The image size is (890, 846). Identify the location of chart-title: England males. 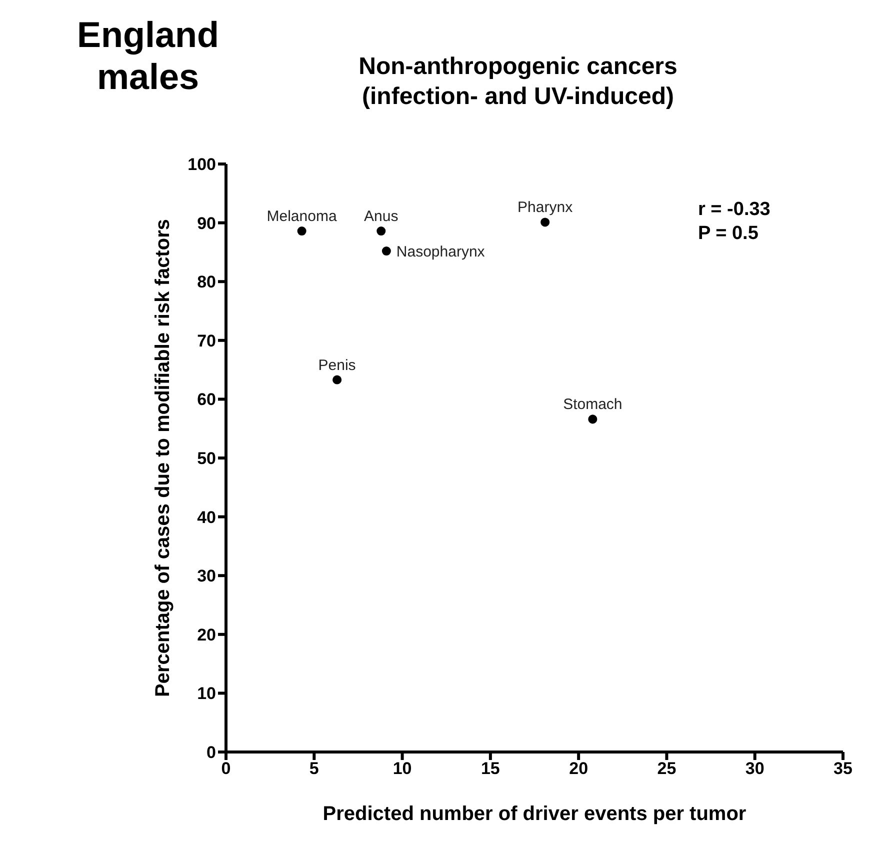
(148, 56).